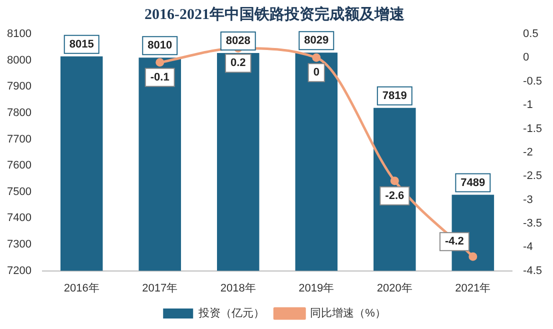 The height and width of the screenshot is (329, 553). Describe the element at coordinates (394, 96) in the screenshot. I see `data-label: 7819` at that location.